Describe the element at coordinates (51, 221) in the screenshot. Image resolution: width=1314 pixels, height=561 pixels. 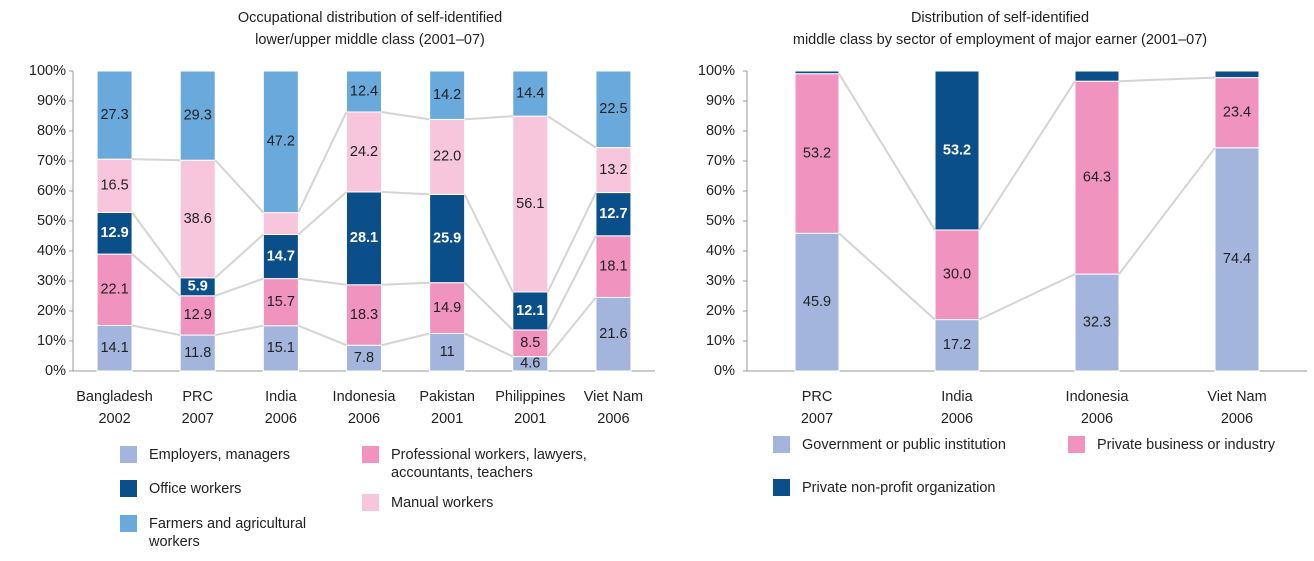
I see `y-tick-label: 50%` at that location.